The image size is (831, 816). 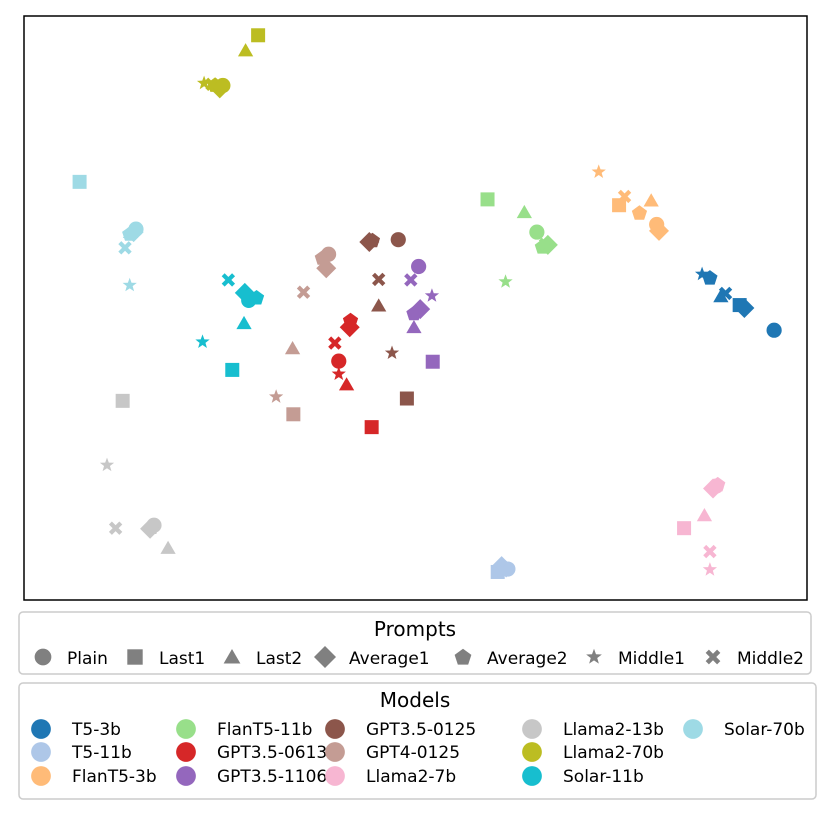 What do you see at coordinates (293, 414) in the screenshot?
I see `point-gpt4-0125-last1` at bounding box center [293, 414].